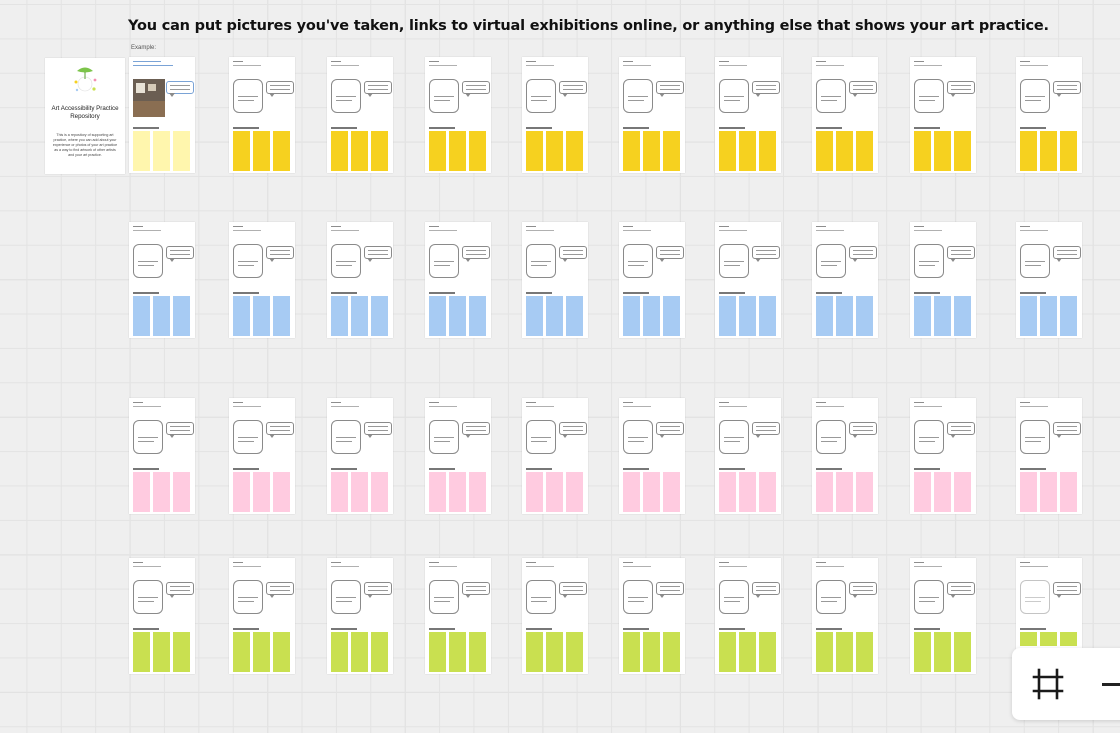 The width and height of the screenshot is (1120, 733). I want to click on frame-icon, so click(1048, 684).